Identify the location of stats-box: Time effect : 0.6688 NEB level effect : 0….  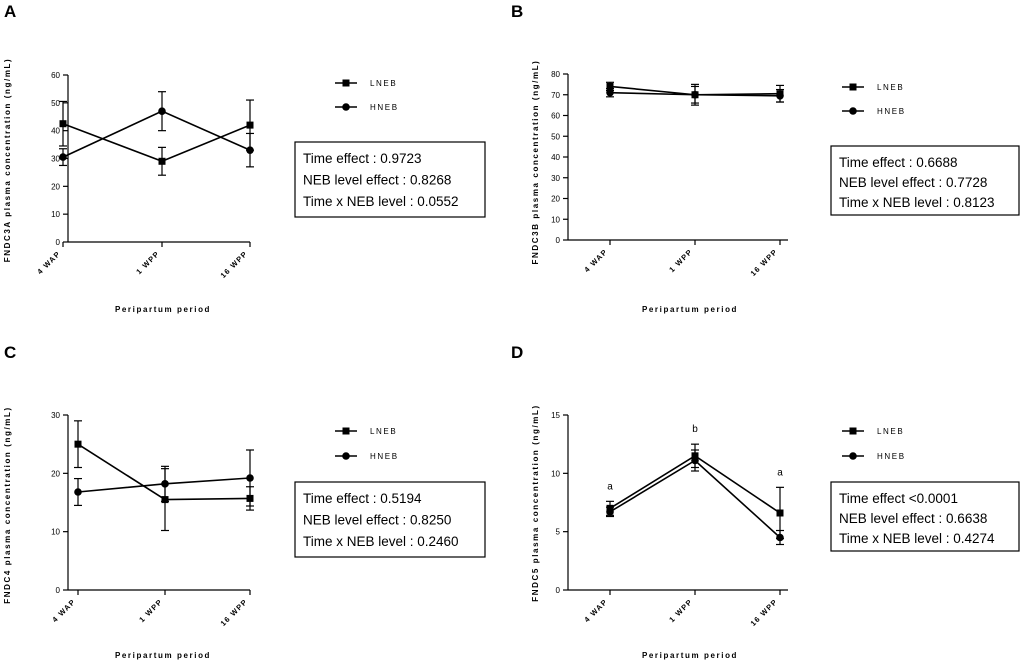
(925, 180).